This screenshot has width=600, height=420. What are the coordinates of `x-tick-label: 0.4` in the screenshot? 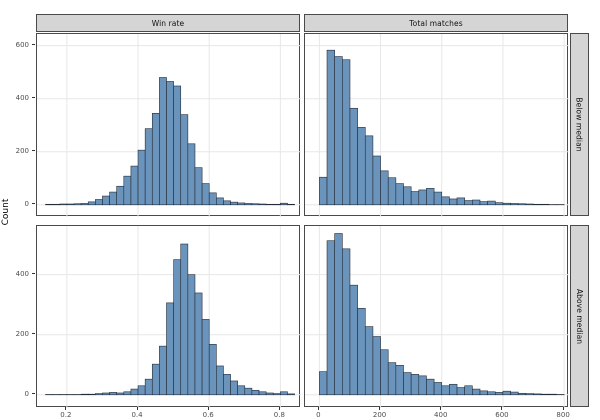 It's located at (137, 415).